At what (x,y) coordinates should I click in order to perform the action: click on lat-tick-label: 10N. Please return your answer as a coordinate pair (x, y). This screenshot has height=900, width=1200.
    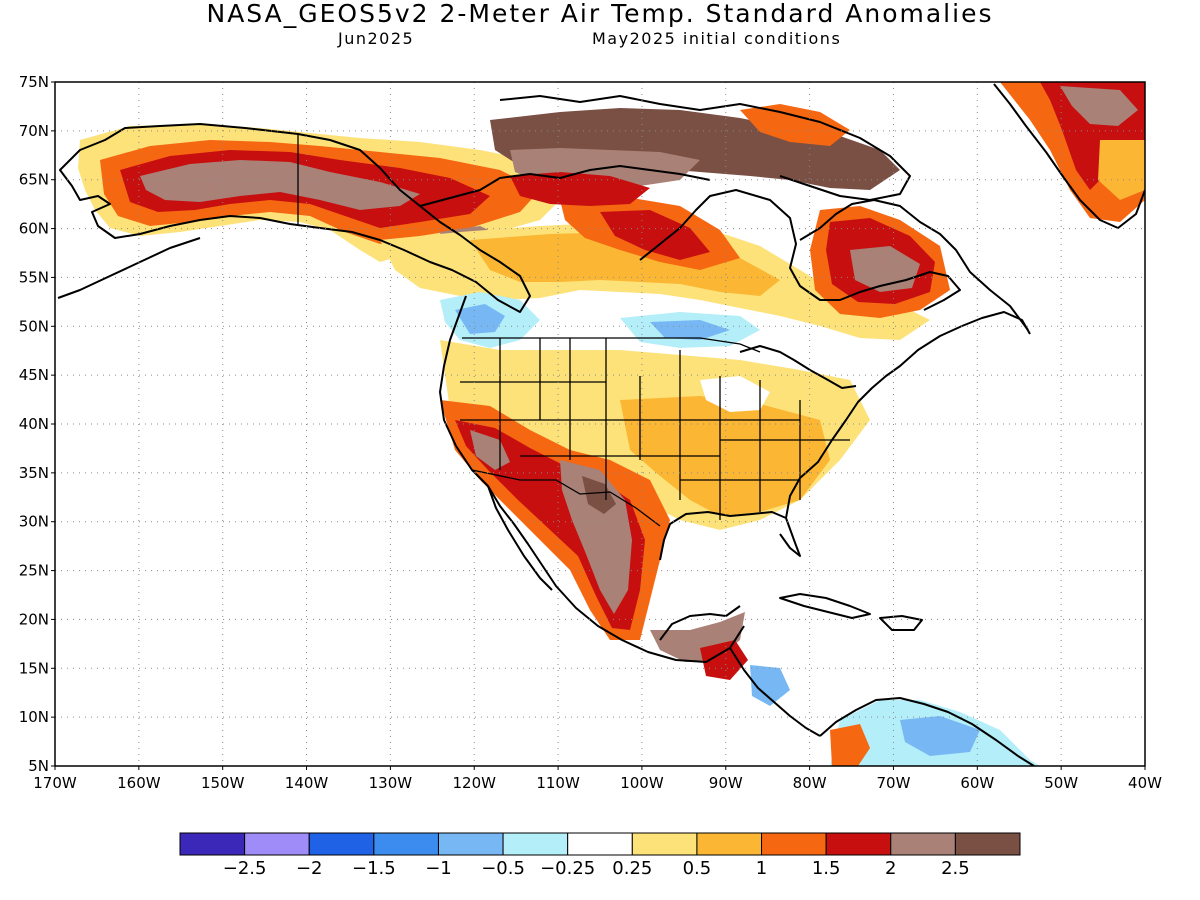
    Looking at the image, I should click on (34, 717).